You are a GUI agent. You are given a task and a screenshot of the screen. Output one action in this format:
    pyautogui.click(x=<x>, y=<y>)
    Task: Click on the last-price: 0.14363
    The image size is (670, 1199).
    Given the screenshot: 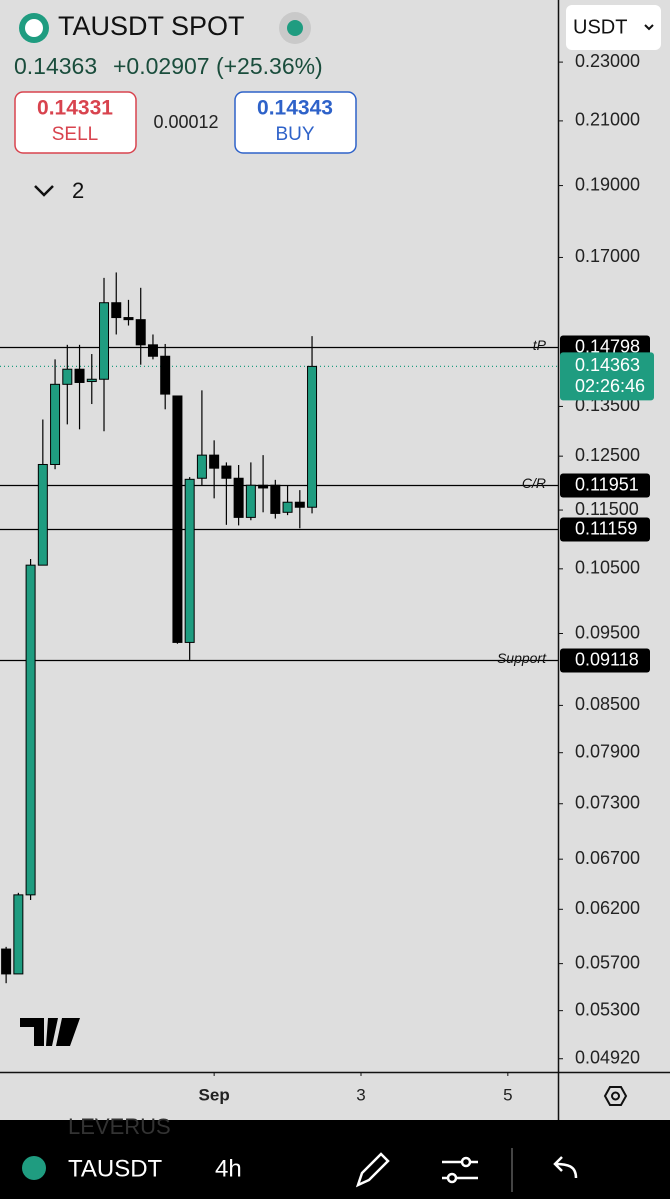 What is the action you would take?
    pyautogui.click(x=55, y=66)
    